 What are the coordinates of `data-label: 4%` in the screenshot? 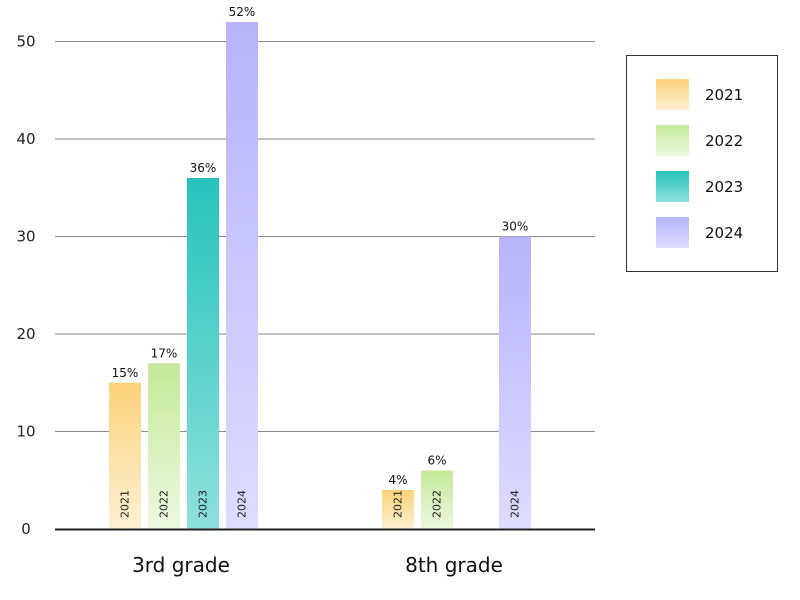 It's located at (397, 480).